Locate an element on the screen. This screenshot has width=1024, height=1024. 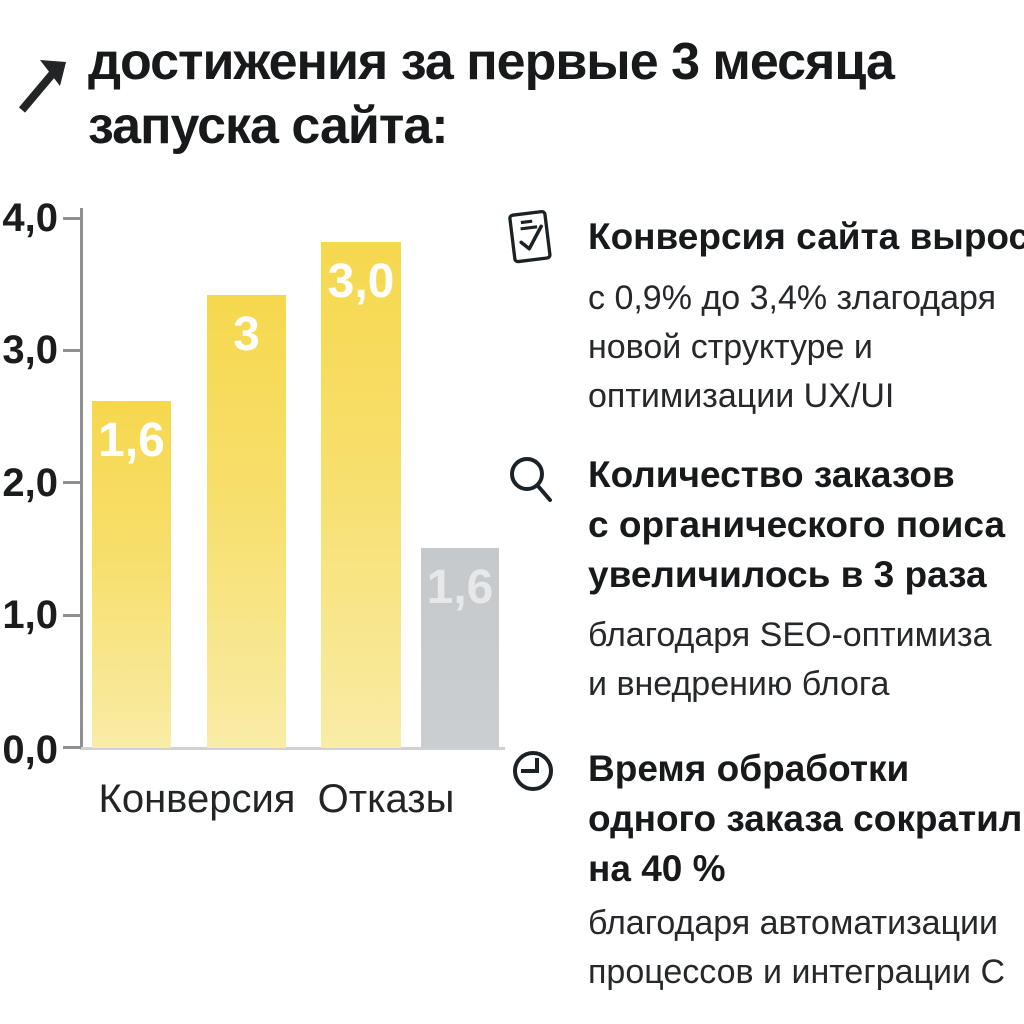
bullet-3-body-line: процессов и интеграции С is located at coordinates (797, 972).